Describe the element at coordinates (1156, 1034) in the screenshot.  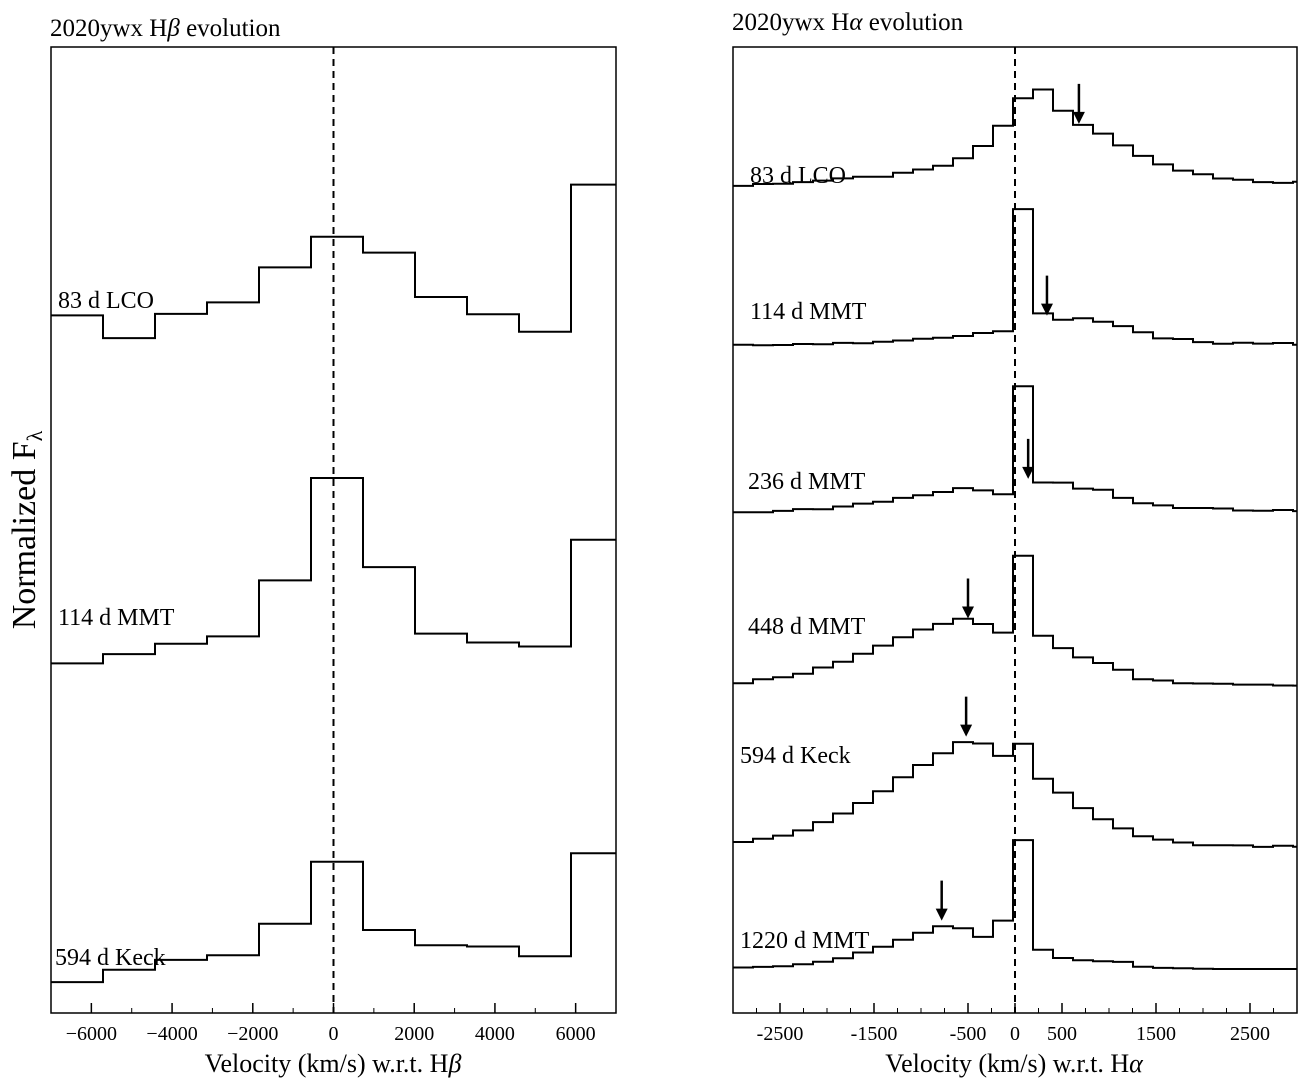
I see `x-tick-label: 1500` at that location.